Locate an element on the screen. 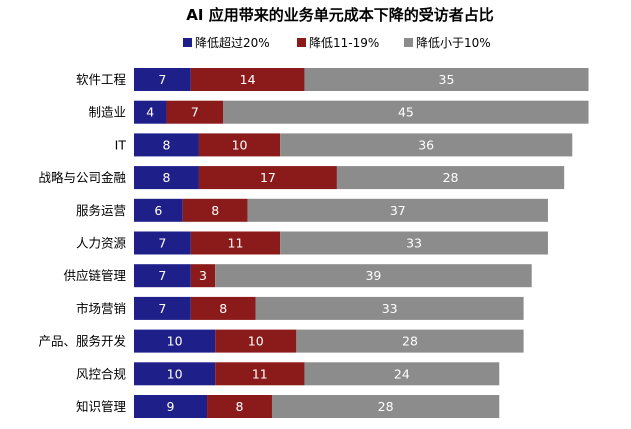 The height and width of the screenshot is (429, 631). bar-value-2-1: 10 is located at coordinates (240, 144).